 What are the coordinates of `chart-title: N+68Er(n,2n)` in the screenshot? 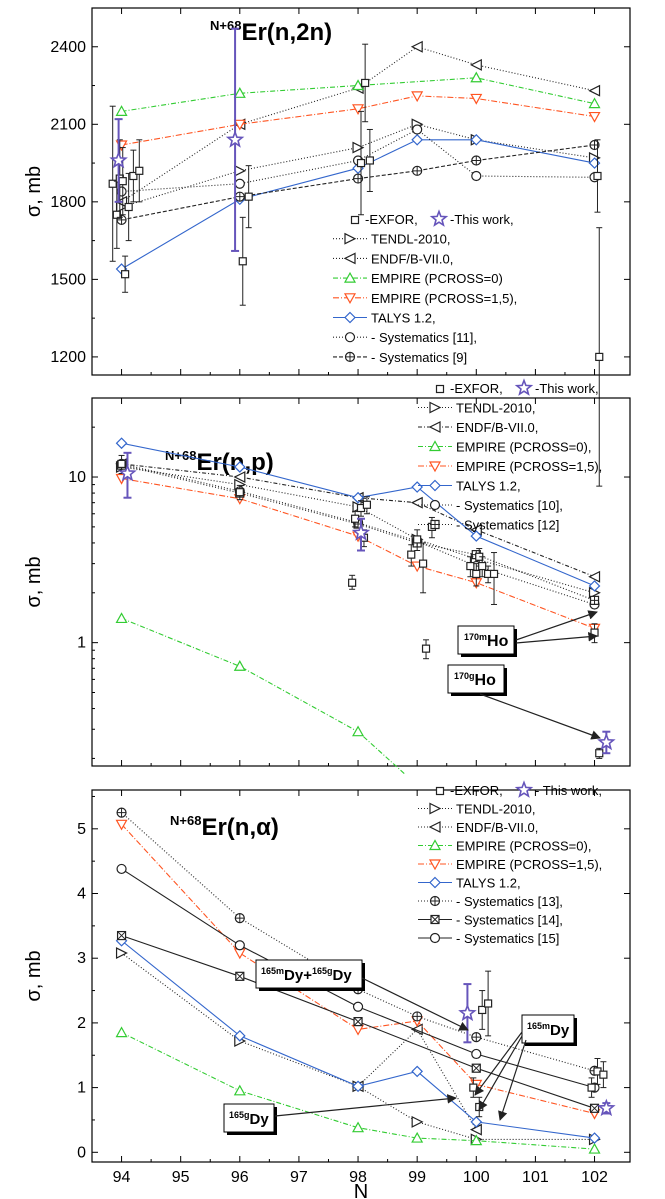 It's located at (271, 32).